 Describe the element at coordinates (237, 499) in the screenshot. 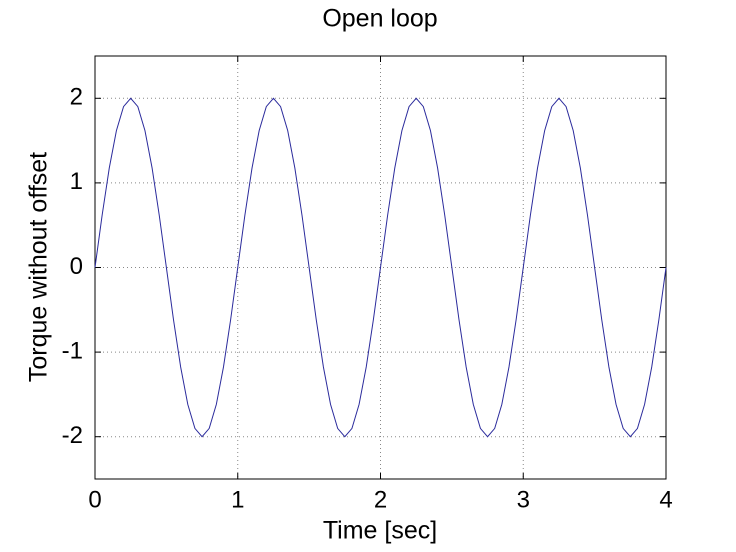

I see `x-tick-label: 1` at that location.